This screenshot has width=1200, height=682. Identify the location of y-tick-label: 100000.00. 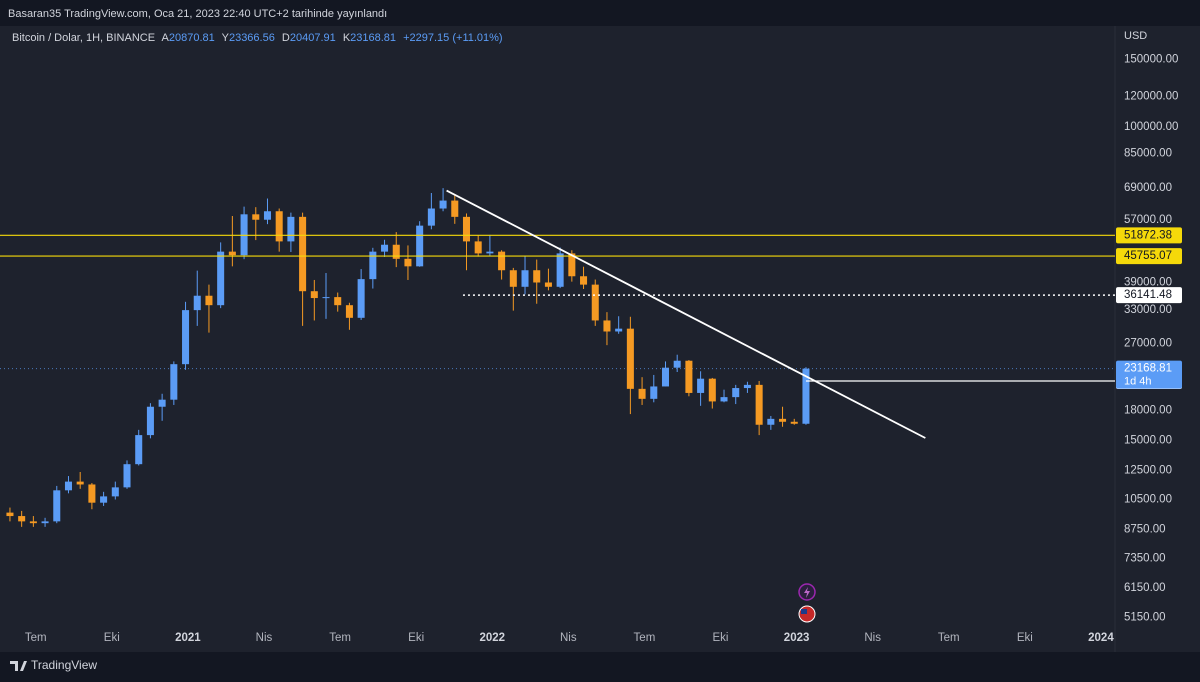
(1151, 127).